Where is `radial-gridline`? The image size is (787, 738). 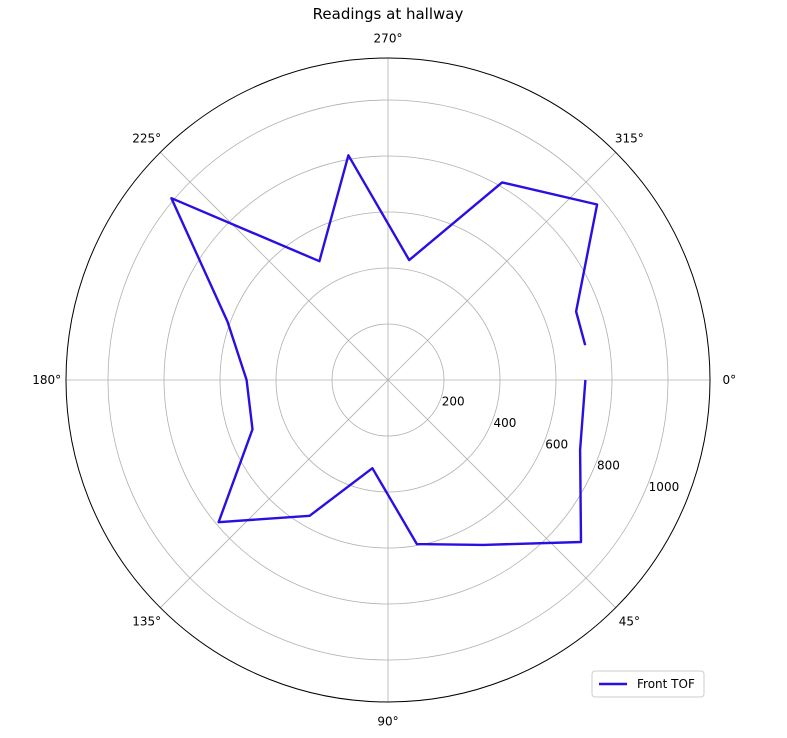 radial-gridline is located at coordinates (388, 380).